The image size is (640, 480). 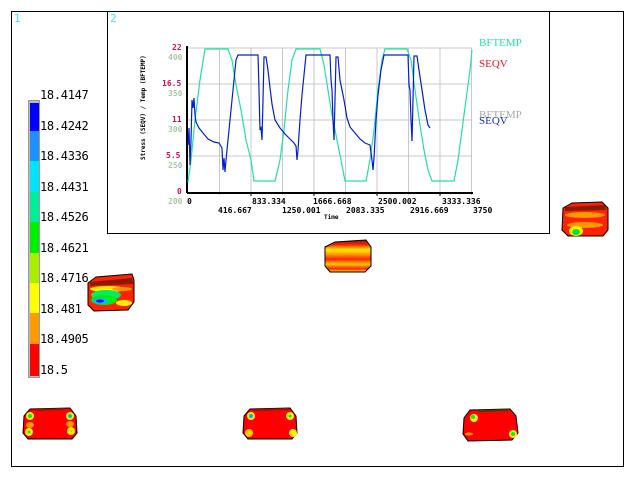 What do you see at coordinates (64, 95) in the screenshot?
I see `legend-value: 18.4147` at bounding box center [64, 95].